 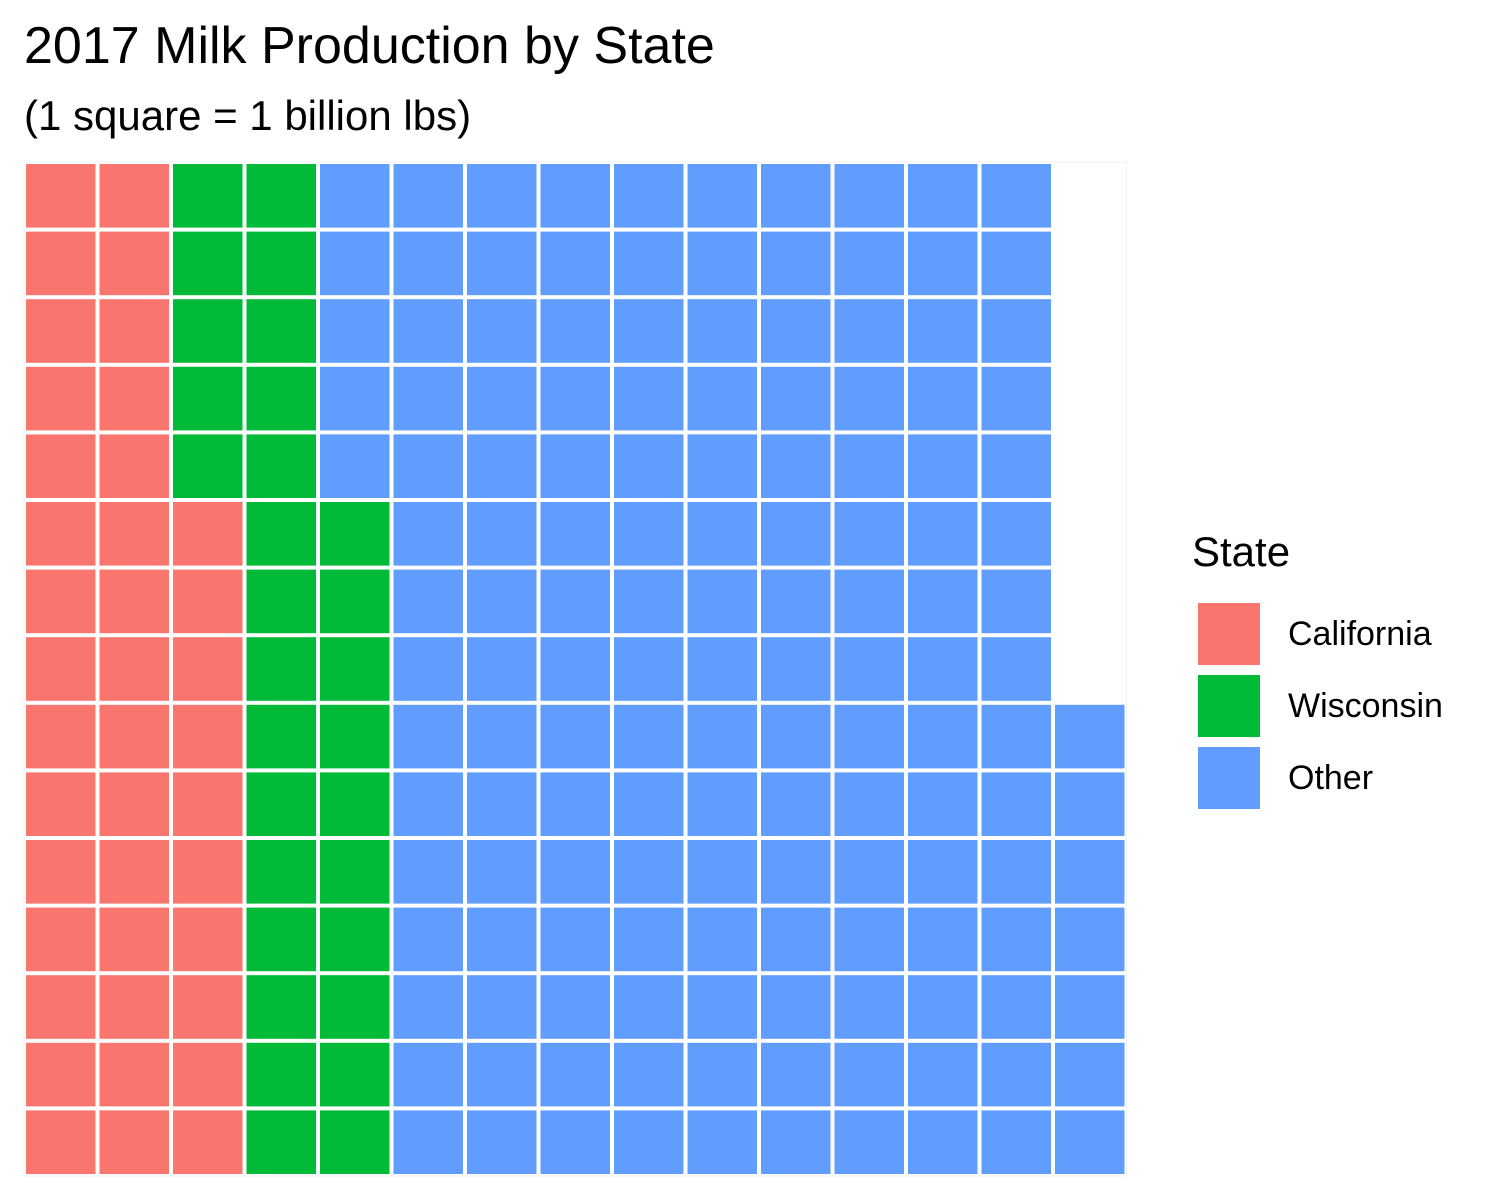 I want to click on legend-label-california: California, so click(x=1360, y=633).